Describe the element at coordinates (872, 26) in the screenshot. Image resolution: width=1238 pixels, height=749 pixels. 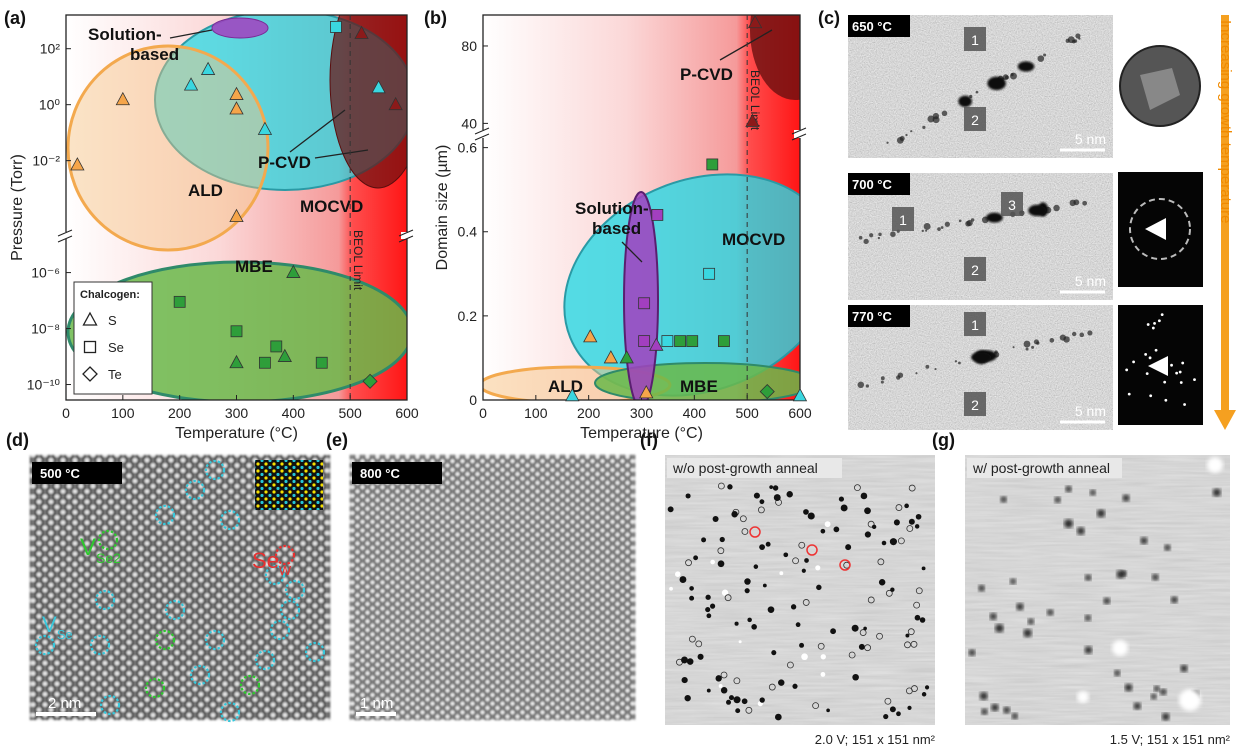
I see `temp-label: 650 °C` at that location.